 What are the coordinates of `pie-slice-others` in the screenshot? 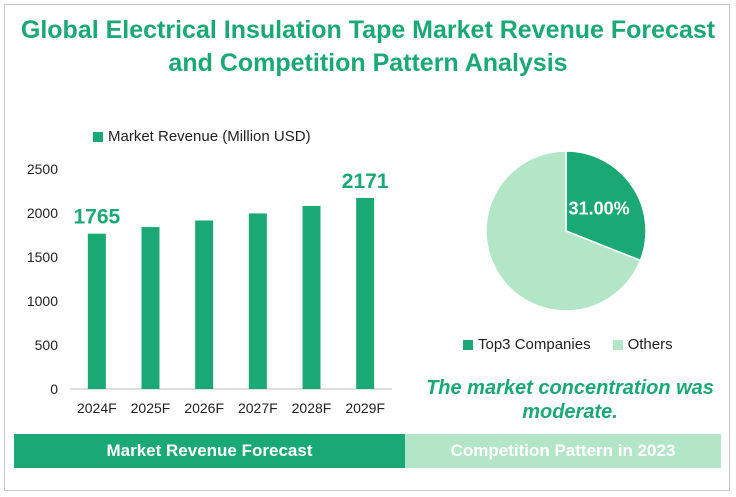 It's located at (563, 231).